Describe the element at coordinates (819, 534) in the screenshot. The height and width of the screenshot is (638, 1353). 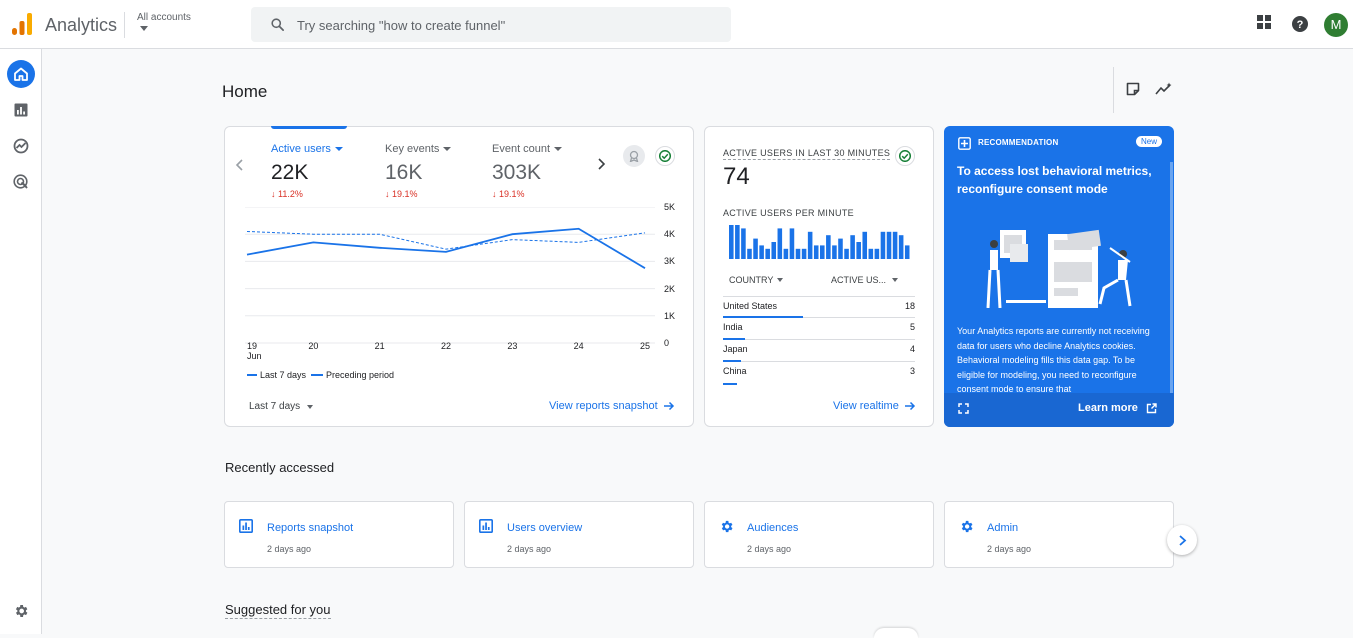
I see `recent-item: Audiences 2 days ago` at that location.